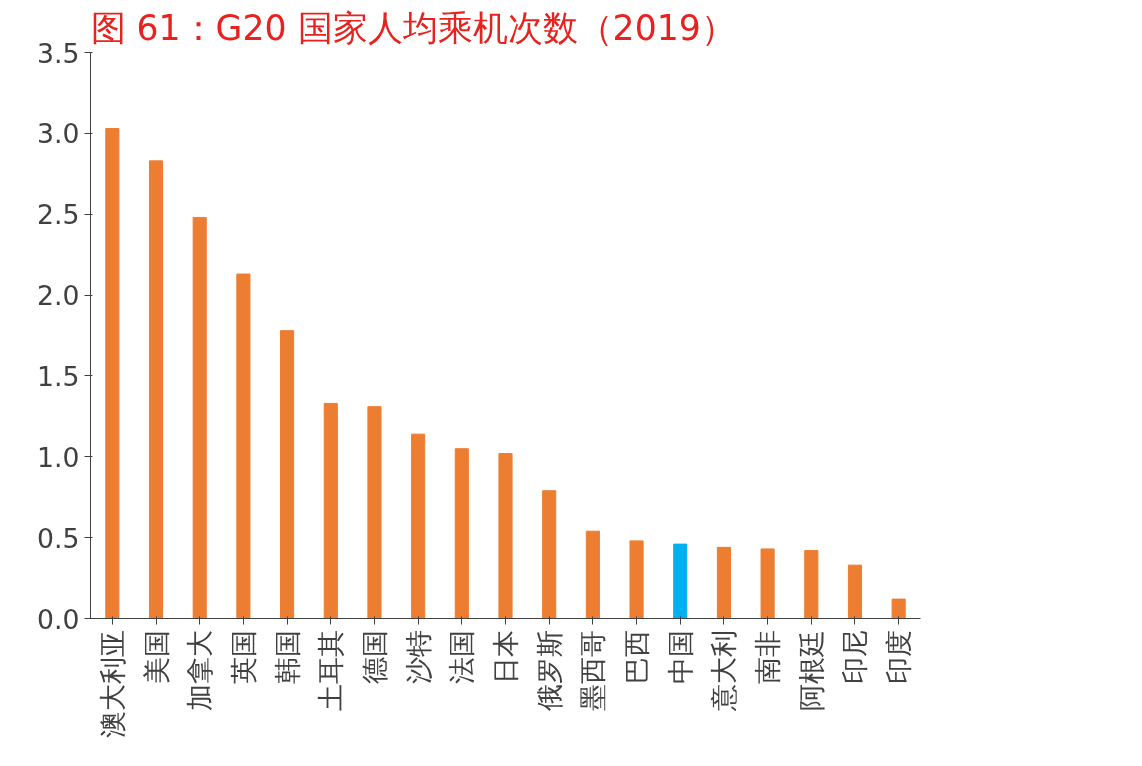 The width and height of the screenshot is (1142, 766). What do you see at coordinates (58, 215) in the screenshot?
I see `y-tick-label: 2.5` at bounding box center [58, 215].